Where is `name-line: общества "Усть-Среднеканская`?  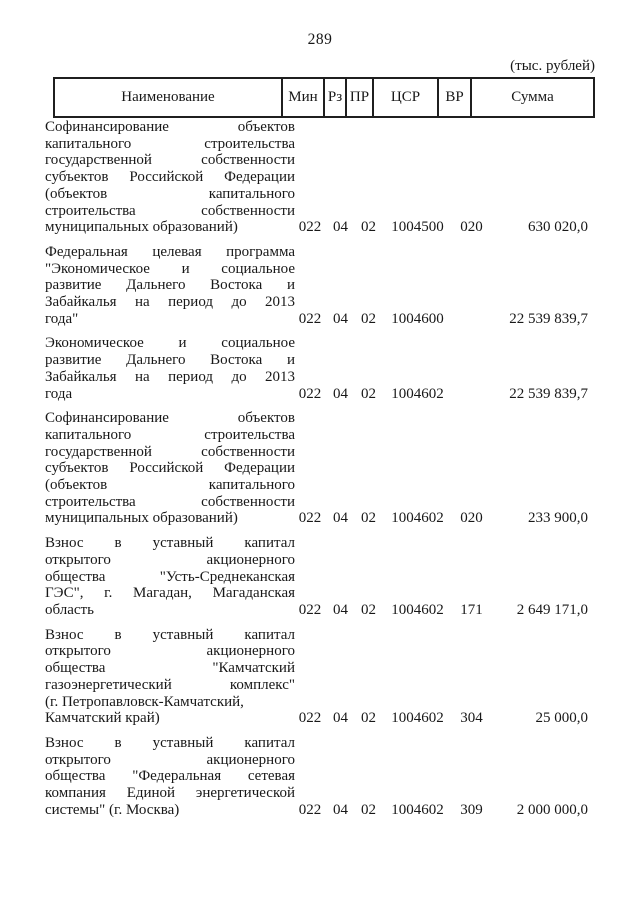
name-line: общества "Усть-Среднеканская is located at coordinates (170, 576).